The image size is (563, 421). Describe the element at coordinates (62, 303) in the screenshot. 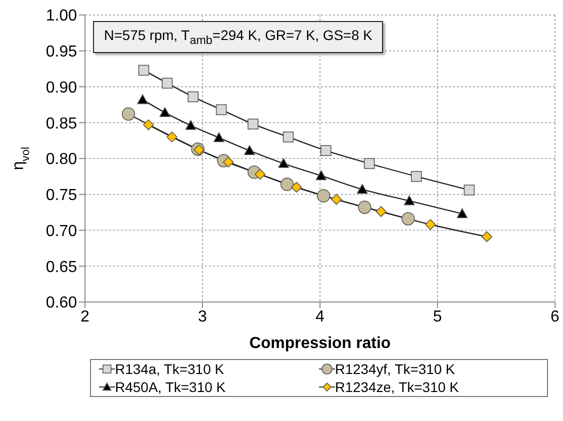

I see `y-tick-label: 0.60` at that location.